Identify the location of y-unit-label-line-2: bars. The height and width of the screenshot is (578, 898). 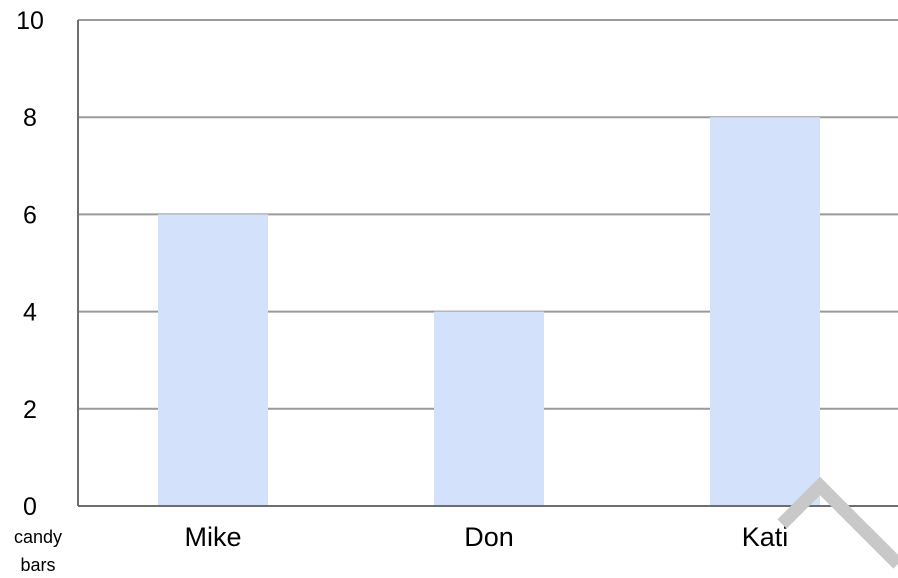
(37, 565).